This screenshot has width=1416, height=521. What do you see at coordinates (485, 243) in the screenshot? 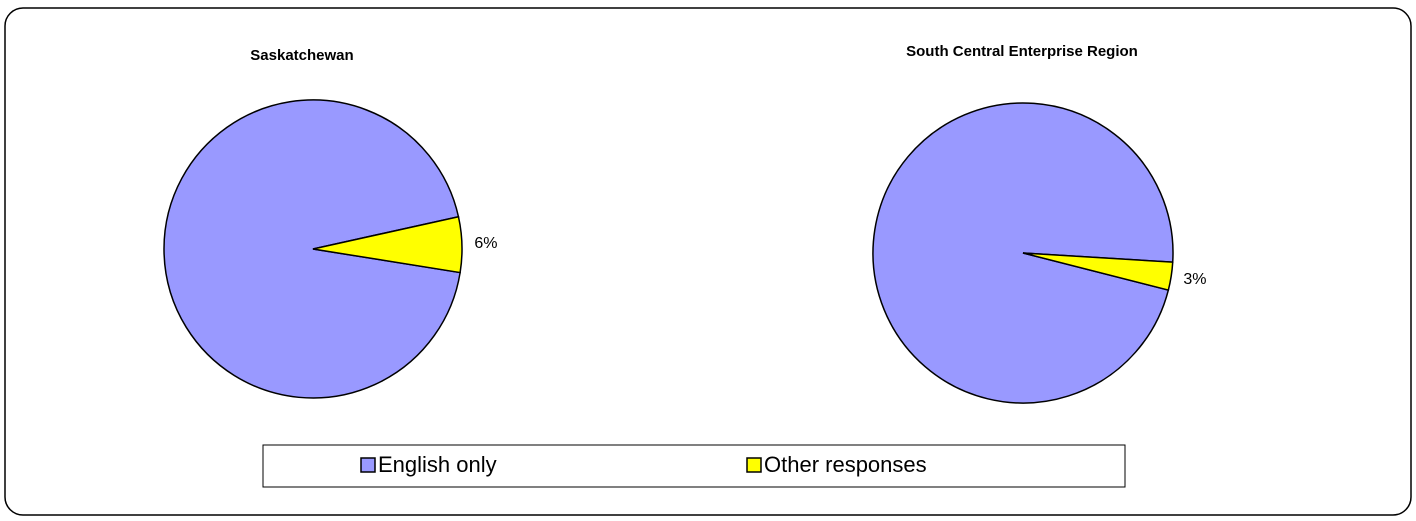
I see `data-label: 6%` at bounding box center [485, 243].